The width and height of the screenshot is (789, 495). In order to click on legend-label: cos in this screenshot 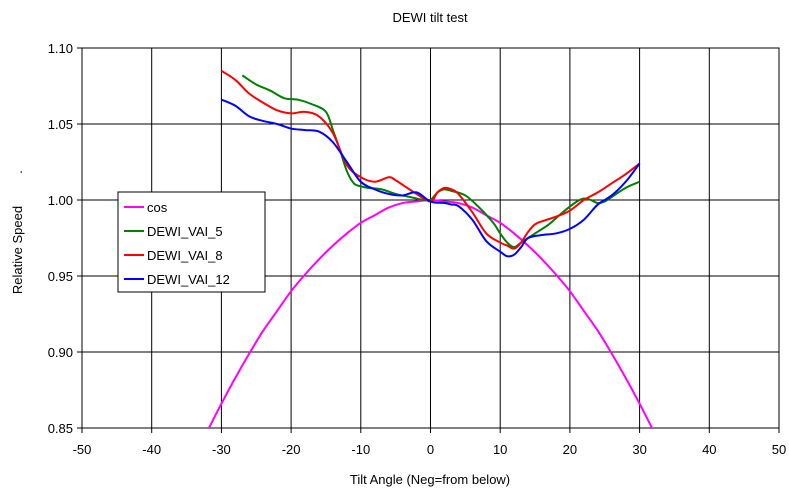, I will do `click(157, 207)`.